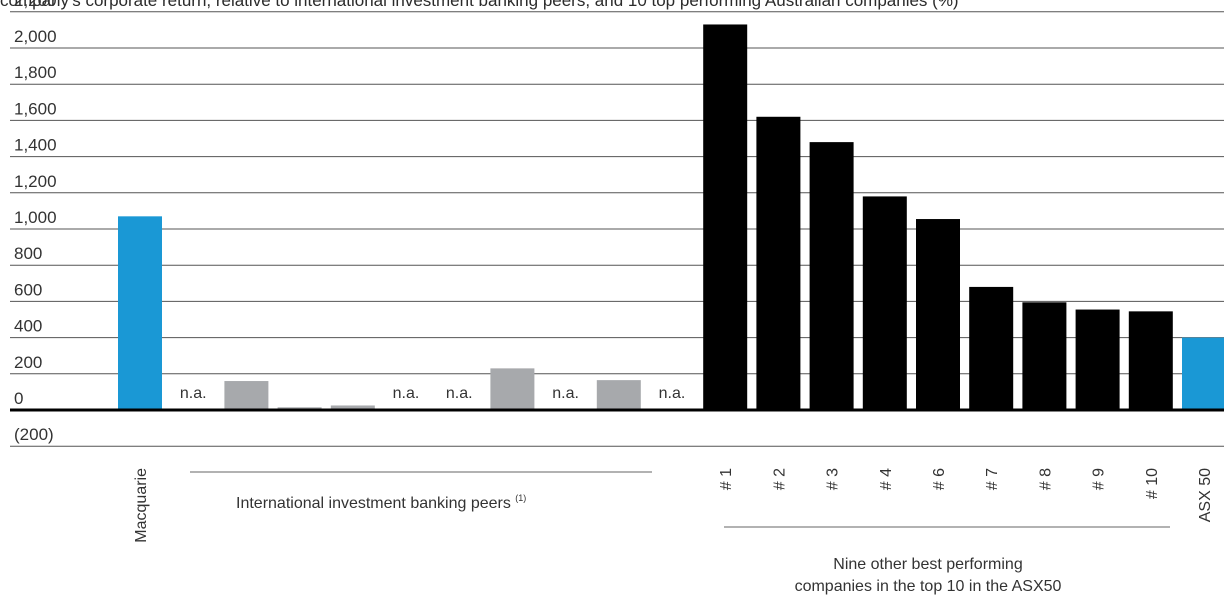 The height and width of the screenshot is (596, 1224). What do you see at coordinates (833, 479) in the screenshot?
I see `category-label: # 3` at bounding box center [833, 479].